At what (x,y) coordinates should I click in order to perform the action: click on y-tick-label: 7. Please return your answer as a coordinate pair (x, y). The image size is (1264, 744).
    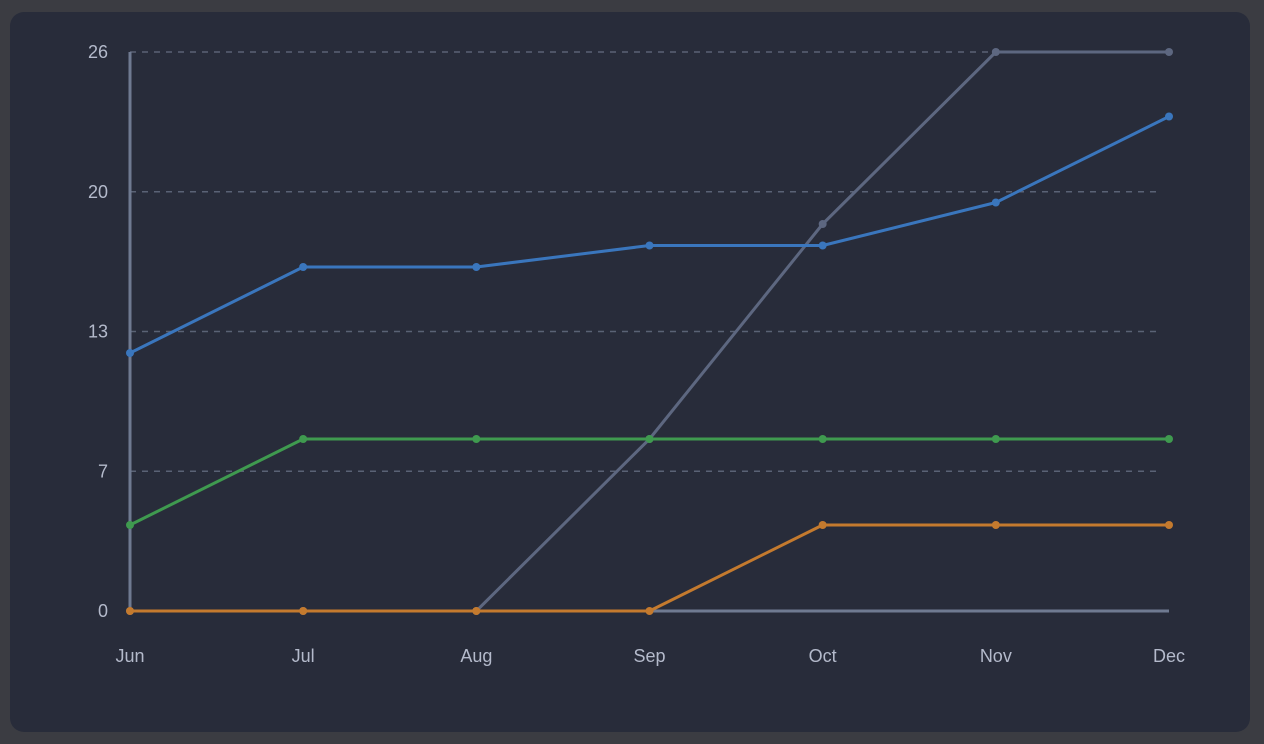
    Looking at the image, I should click on (103, 471).